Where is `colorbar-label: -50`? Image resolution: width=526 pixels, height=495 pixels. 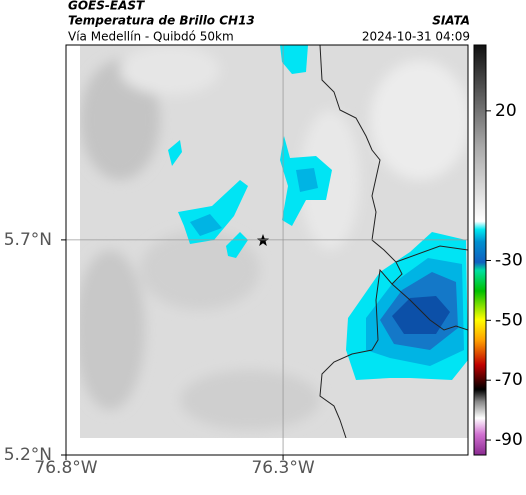 colorbar-label: -50 is located at coordinates (509, 320).